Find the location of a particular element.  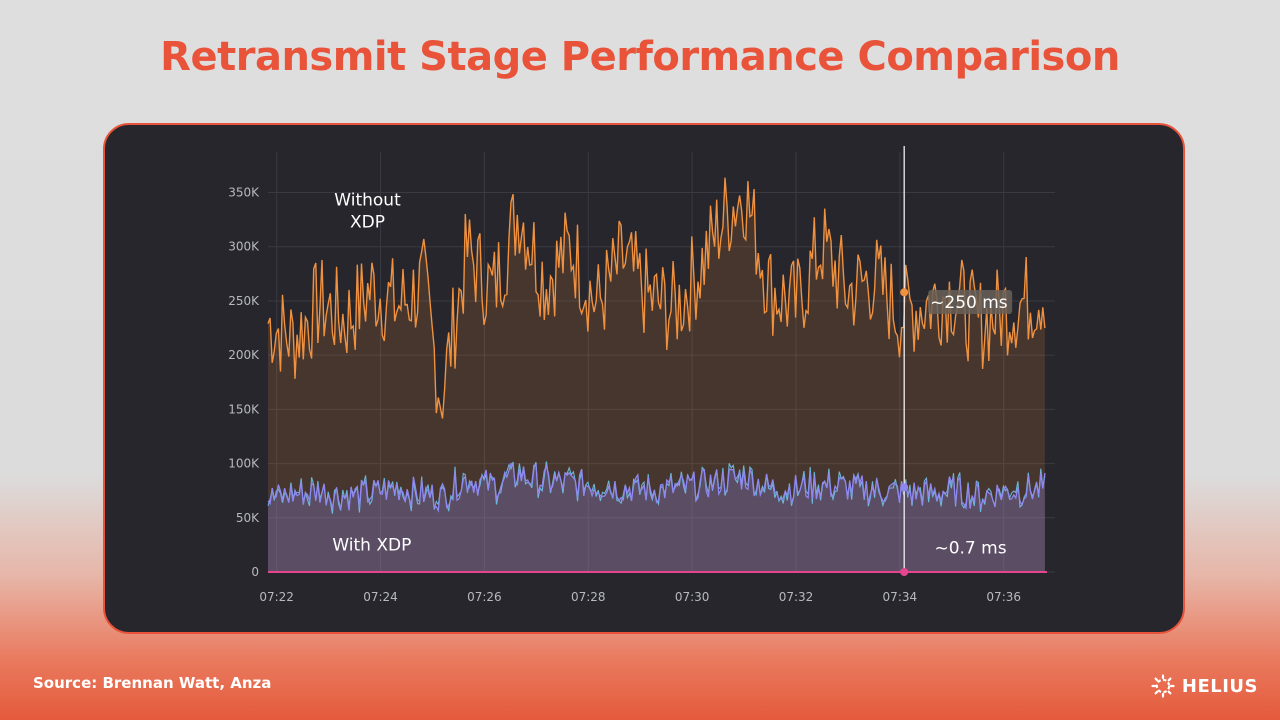

x-tick-label: 07:32 is located at coordinates (796, 597).